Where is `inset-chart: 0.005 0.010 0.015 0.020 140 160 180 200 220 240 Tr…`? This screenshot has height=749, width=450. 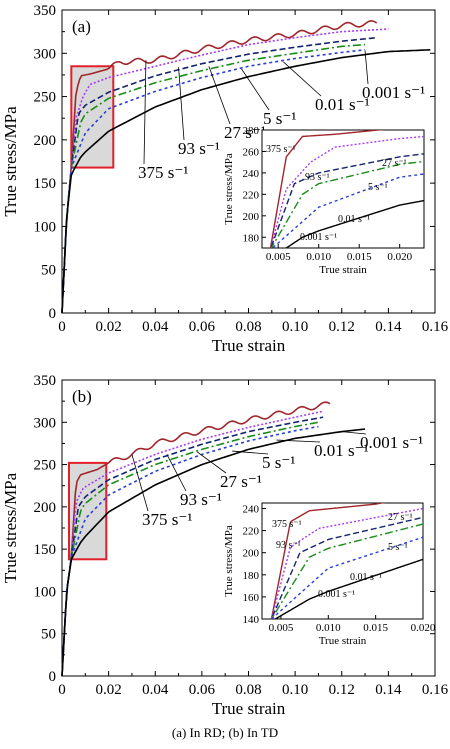
inset-chart: 0.005 0.010 0.015 0.020 140 160 180 200 220 240 Tr… is located at coordinates (329, 574).